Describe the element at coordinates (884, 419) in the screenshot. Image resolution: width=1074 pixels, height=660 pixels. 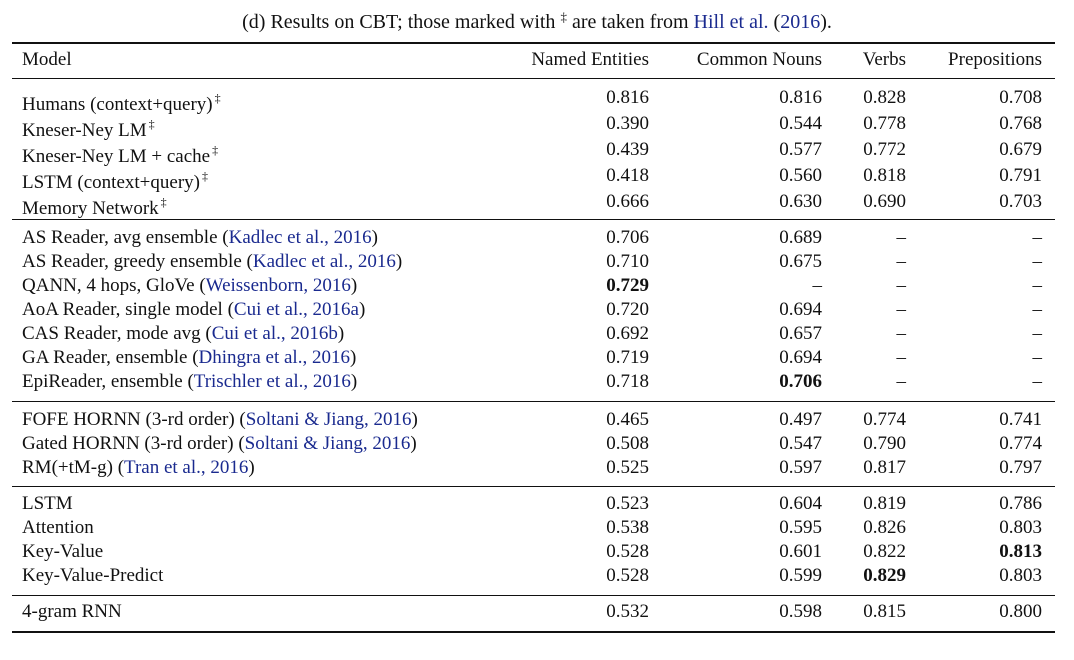
I see `verbs-value: 0.774` at that location.